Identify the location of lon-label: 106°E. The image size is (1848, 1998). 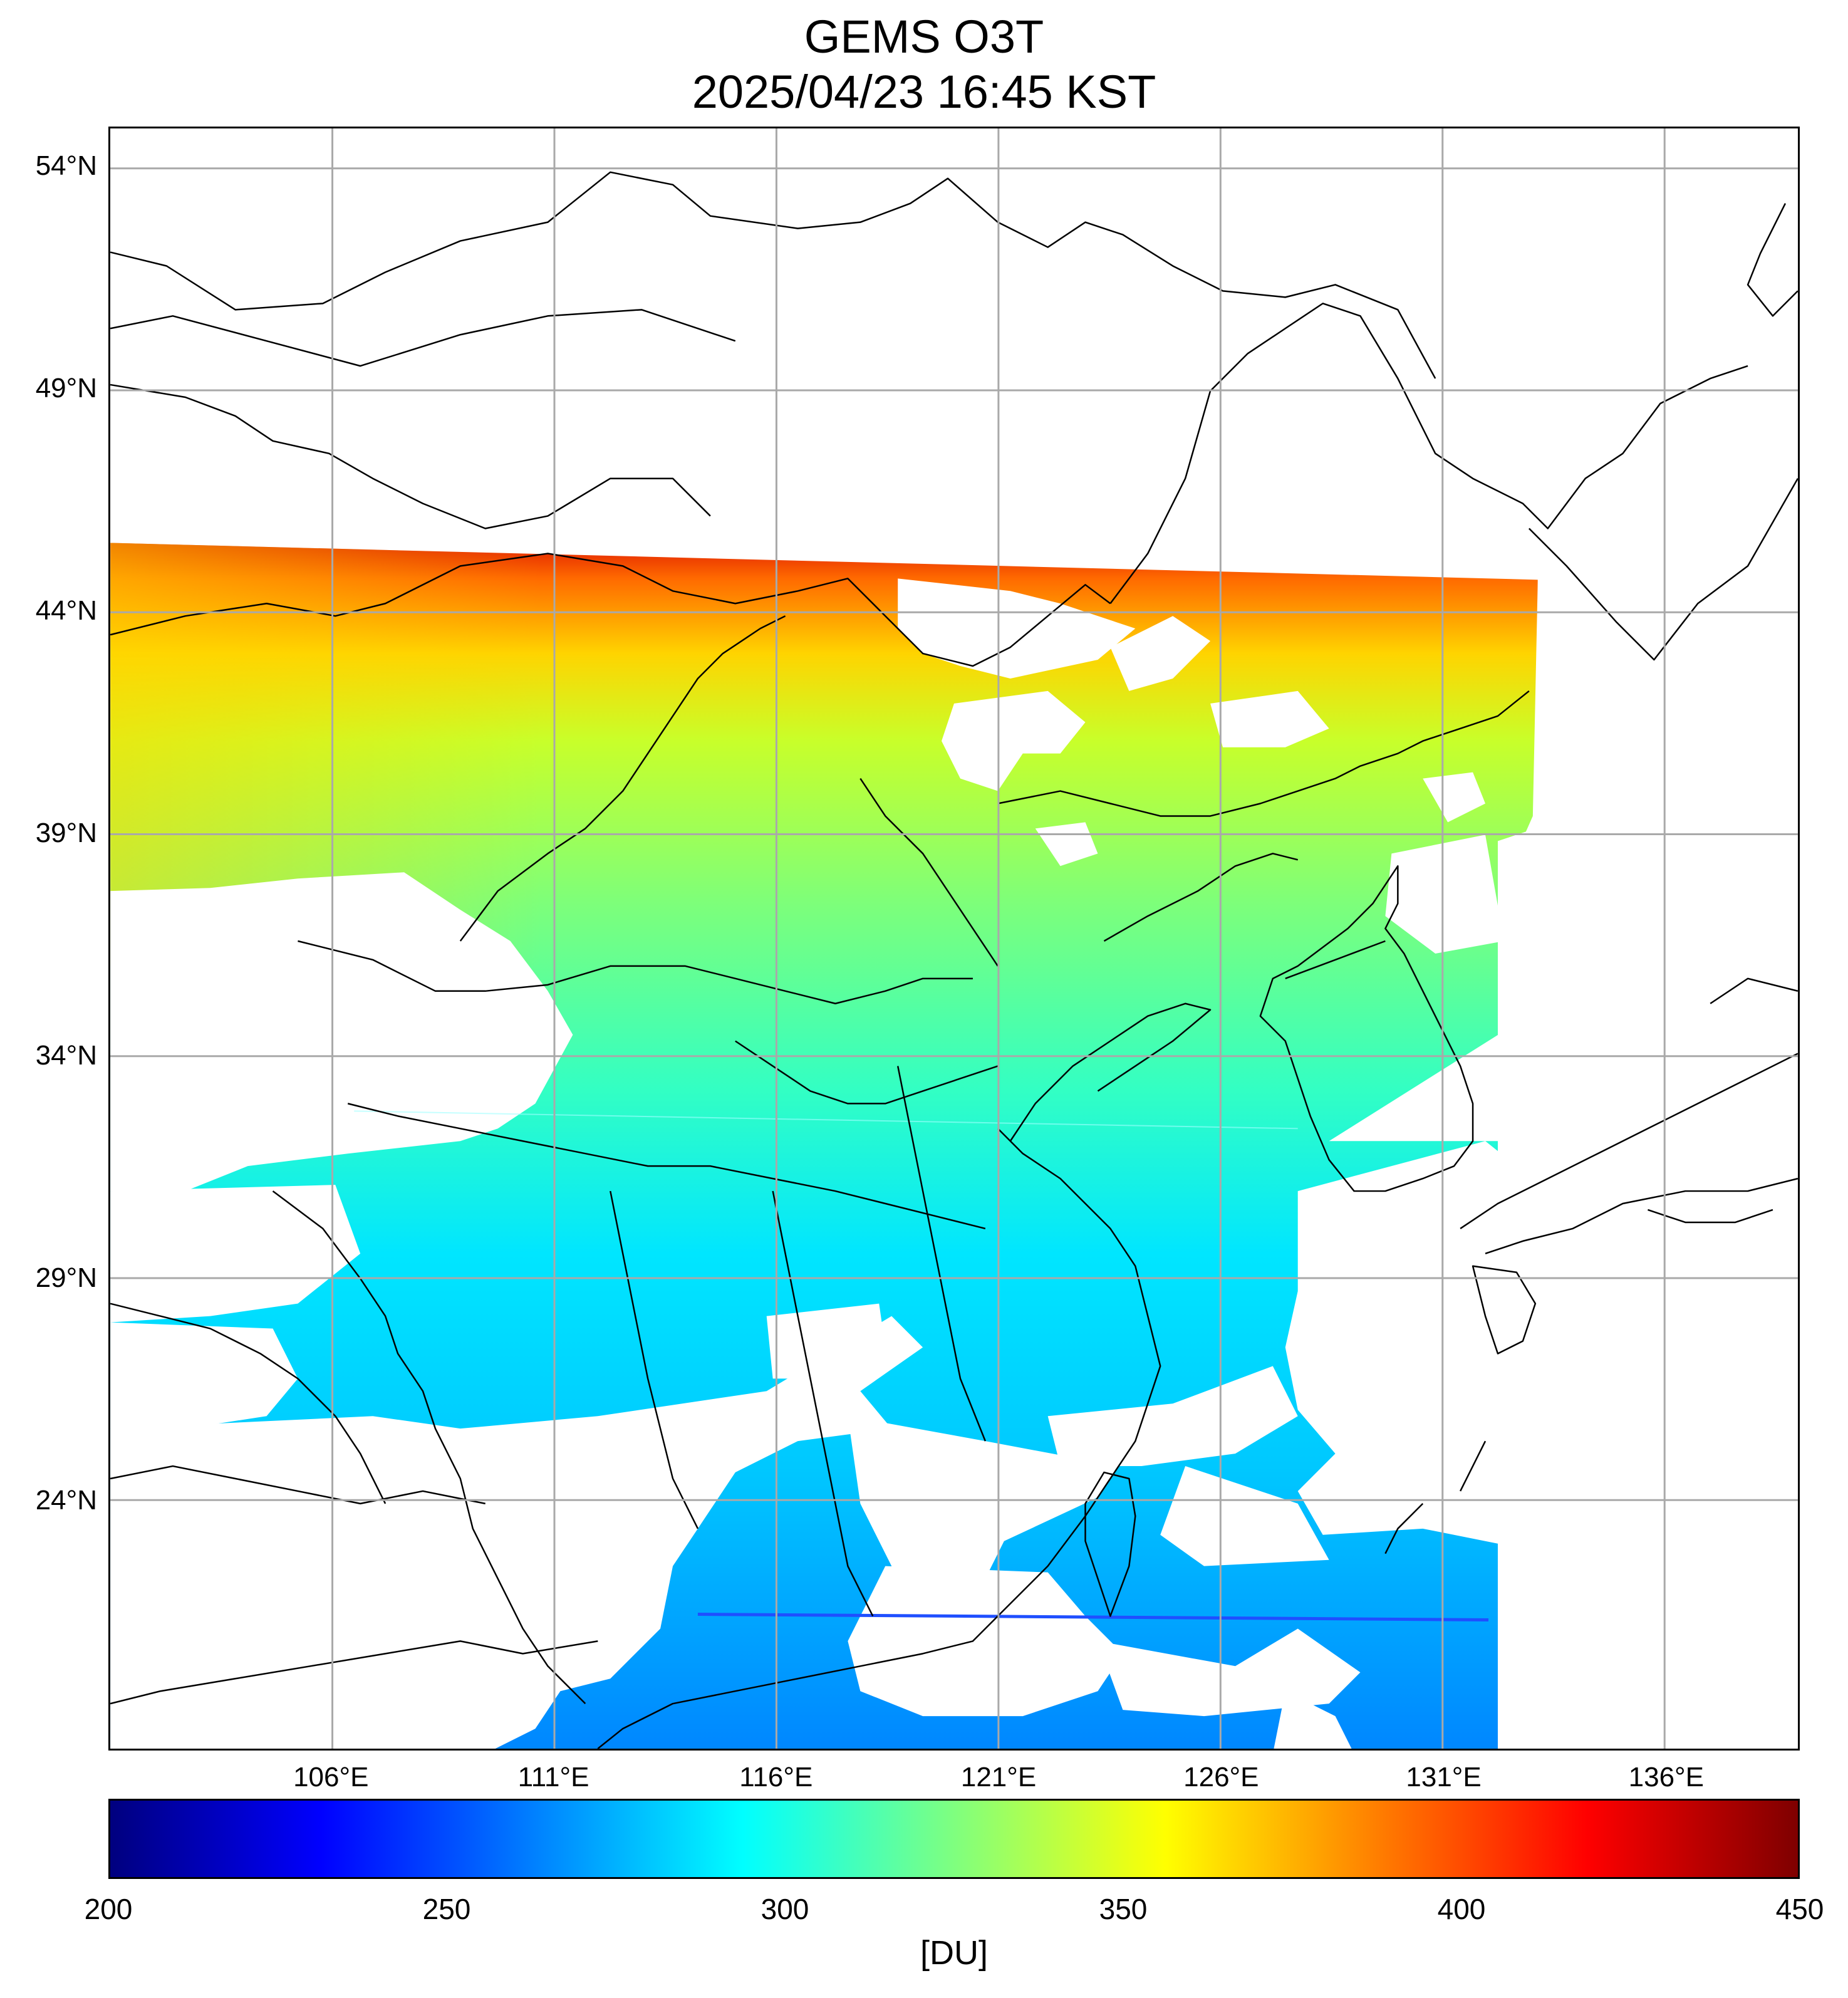
(331, 1777).